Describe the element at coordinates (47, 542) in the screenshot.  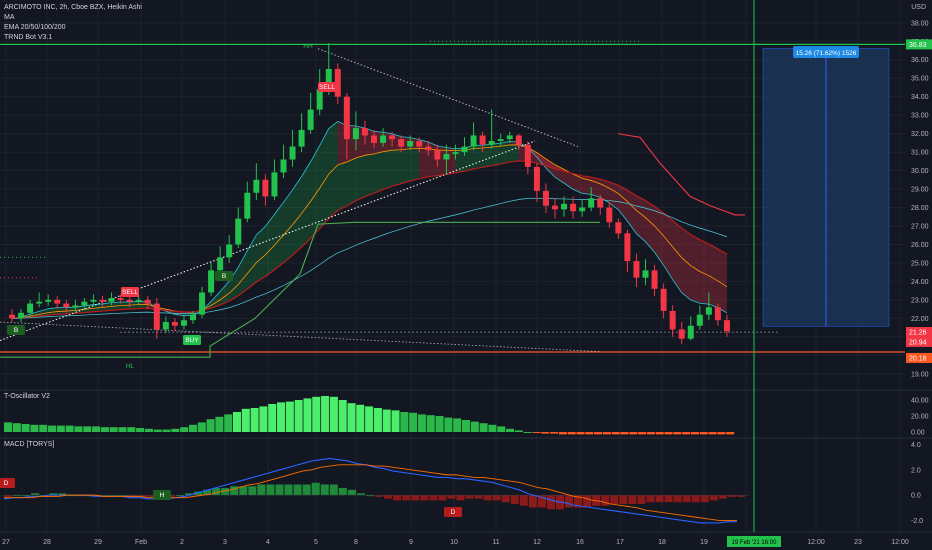
I see `time-tick-label: 28` at that location.